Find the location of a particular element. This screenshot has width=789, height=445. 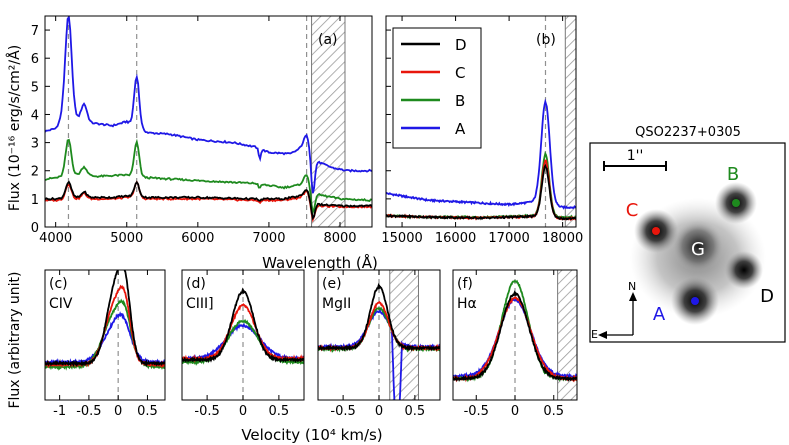

x-tick-label-d-1: 0 is located at coordinates (243, 411).